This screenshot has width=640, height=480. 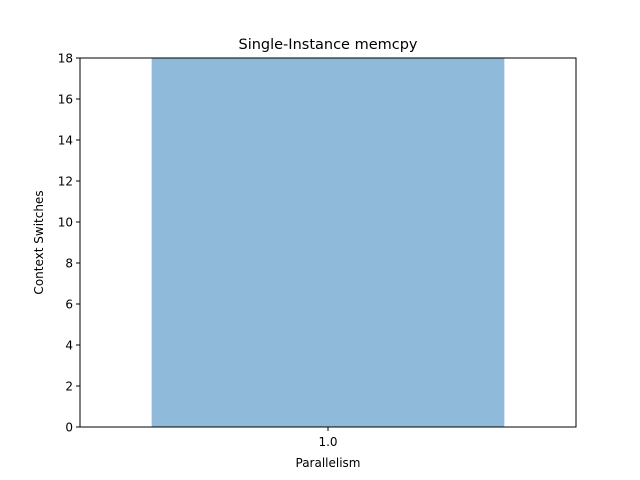 What do you see at coordinates (69, 305) in the screenshot?
I see `y-tick-label-3: 6` at bounding box center [69, 305].